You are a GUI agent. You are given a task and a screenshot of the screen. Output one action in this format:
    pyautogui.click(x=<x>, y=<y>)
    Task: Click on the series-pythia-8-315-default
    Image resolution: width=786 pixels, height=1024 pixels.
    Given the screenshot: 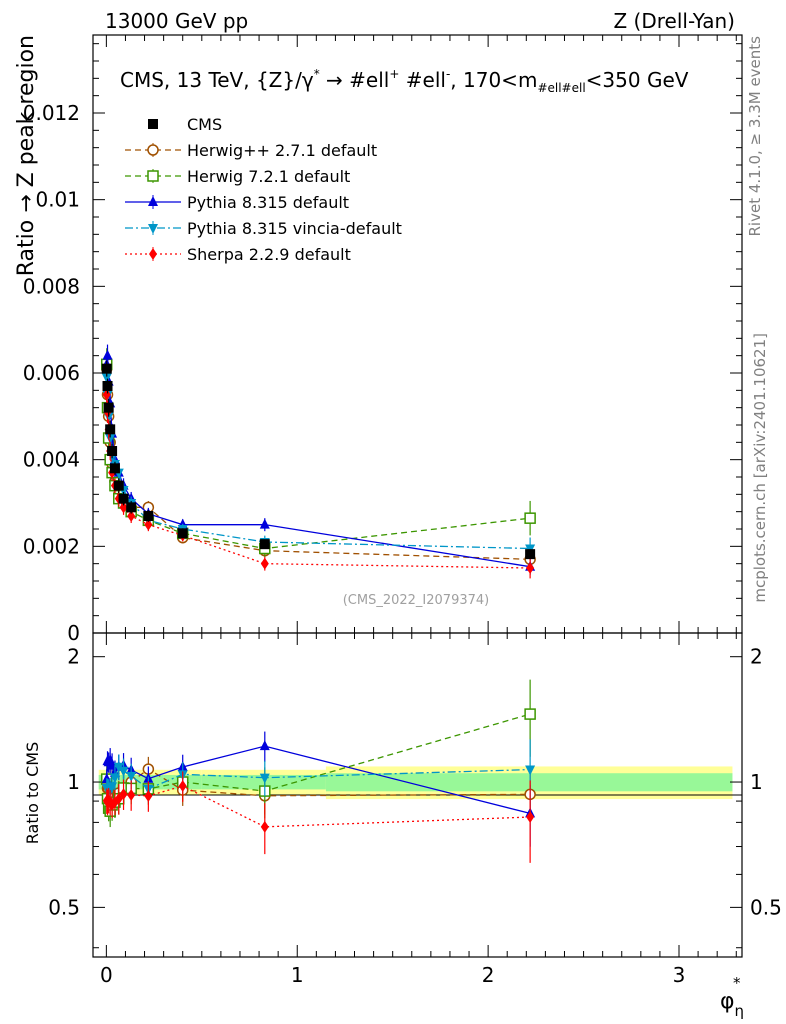 What is the action you would take?
    pyautogui.click(x=318, y=459)
    